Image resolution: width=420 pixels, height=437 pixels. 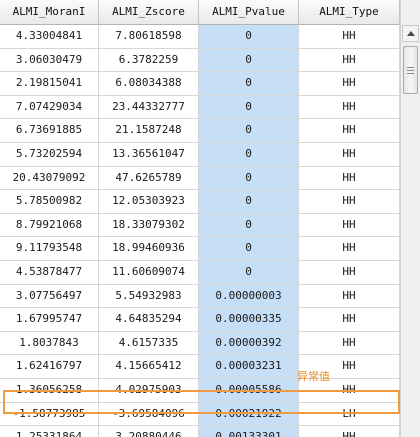 What do you see at coordinates (49, 225) in the screenshot?
I see `cell-moran-i: 8.79921068` at bounding box center [49, 225].